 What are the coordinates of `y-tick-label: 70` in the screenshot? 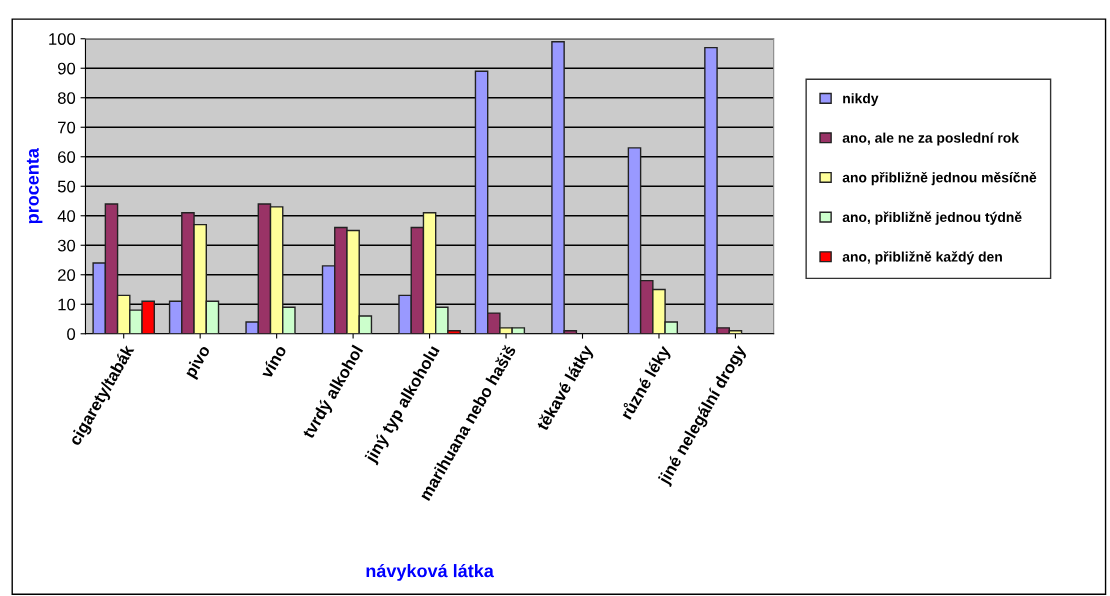 It's located at (67, 127).